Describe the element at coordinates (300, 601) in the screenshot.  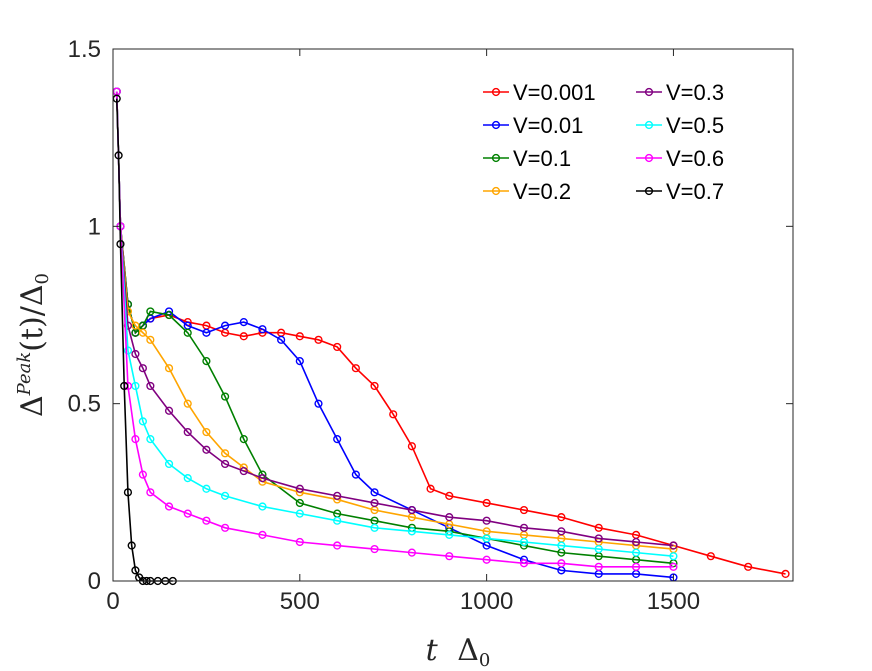
I see `x-tick-label: 500` at that location.